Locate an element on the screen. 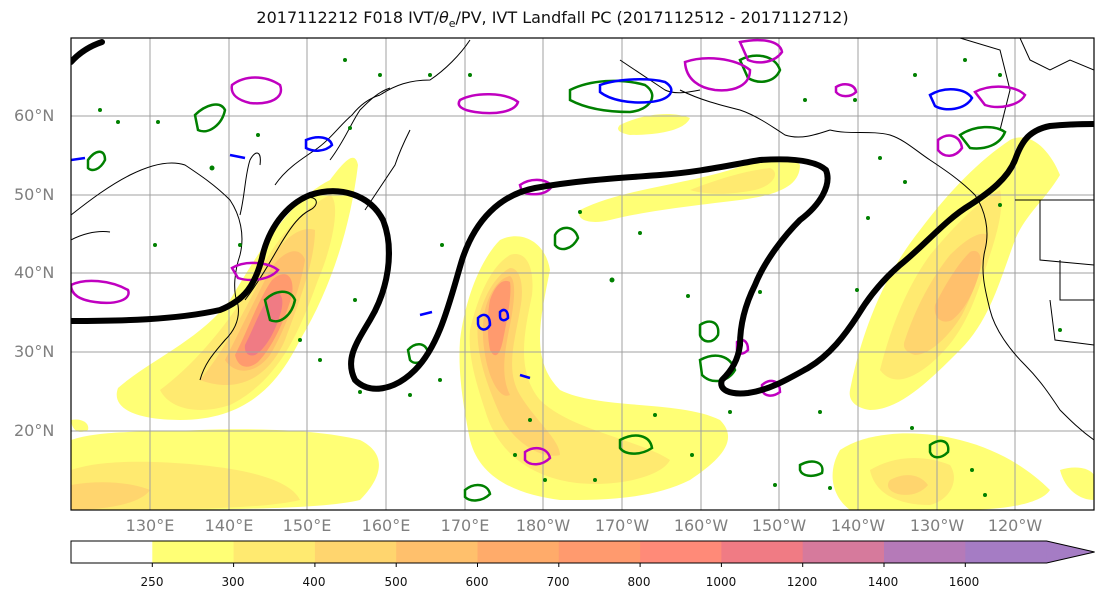 The image size is (1105, 603). colorbar-tick-label: 700 is located at coordinates (558, 582).